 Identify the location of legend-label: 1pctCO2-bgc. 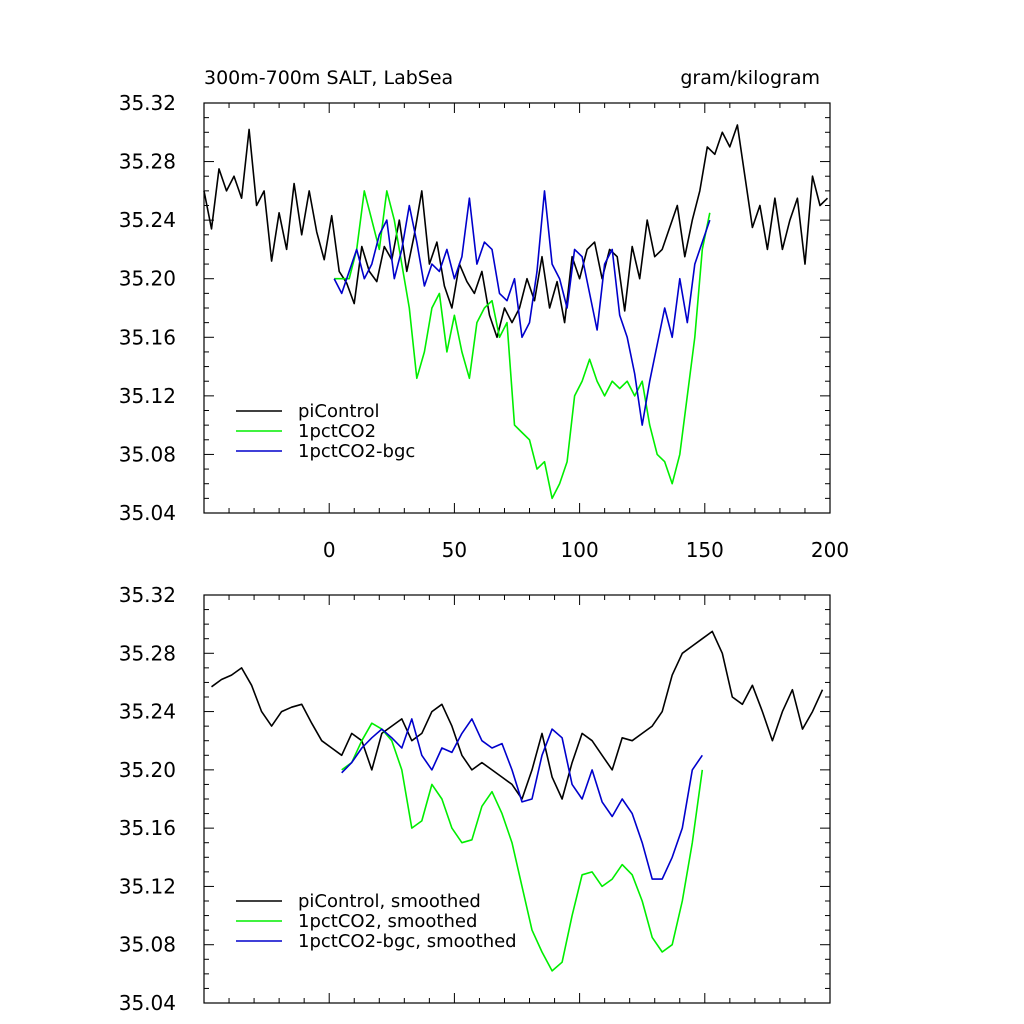
(356, 451).